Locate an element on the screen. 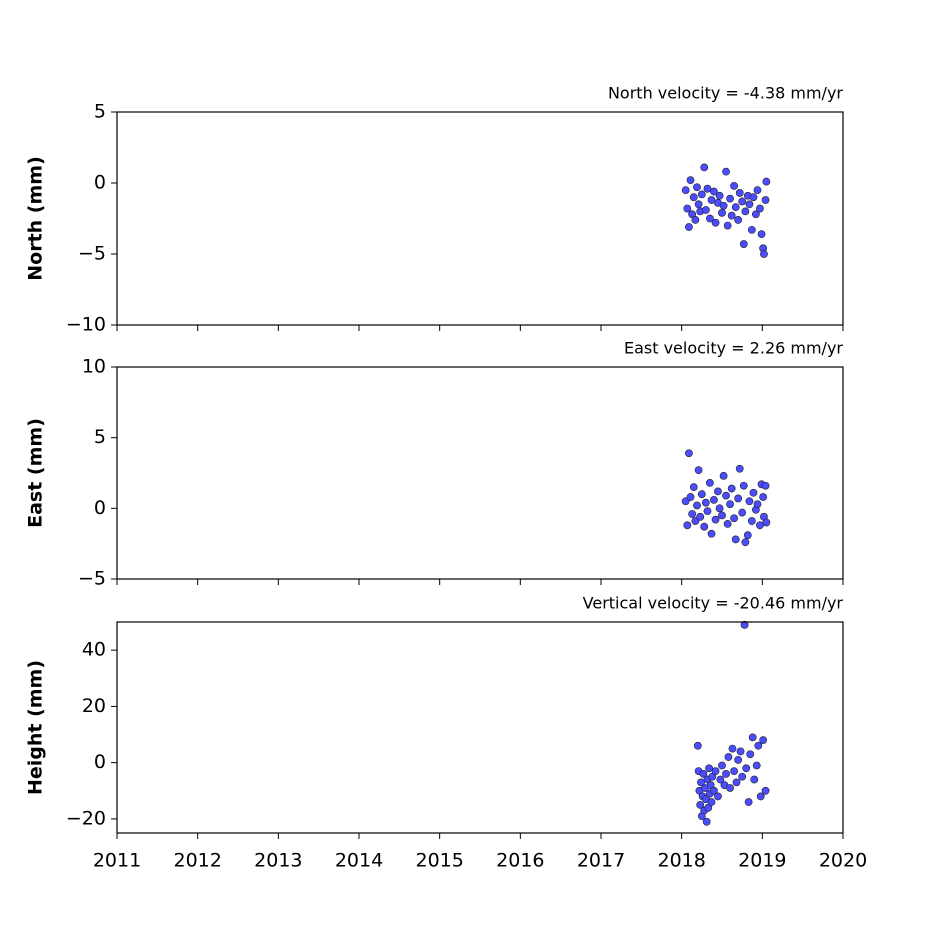 The image size is (937, 941). x-tick-label: 2016 is located at coordinates (520, 861).